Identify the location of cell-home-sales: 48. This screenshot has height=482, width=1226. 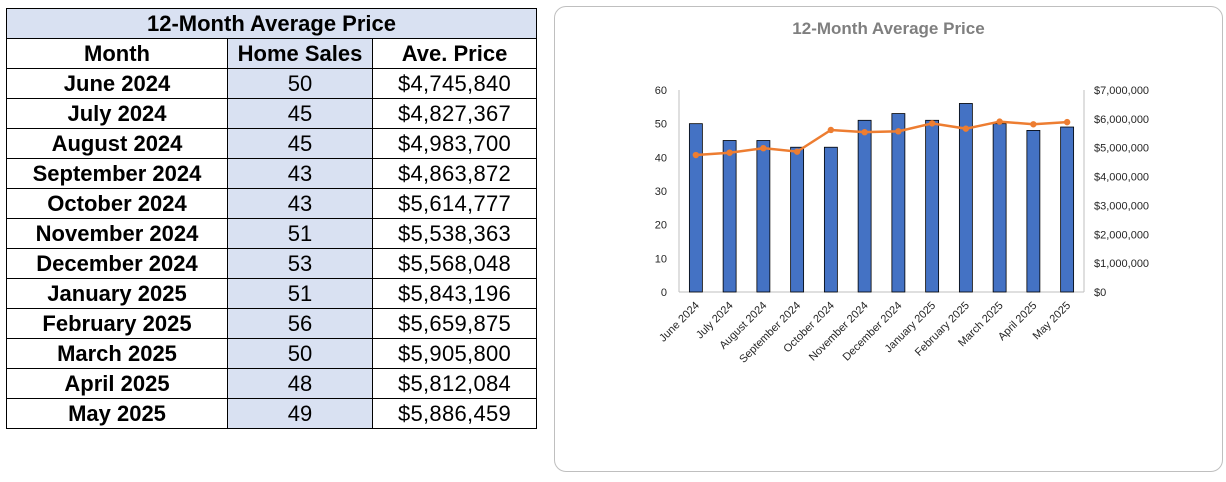
(300, 383).